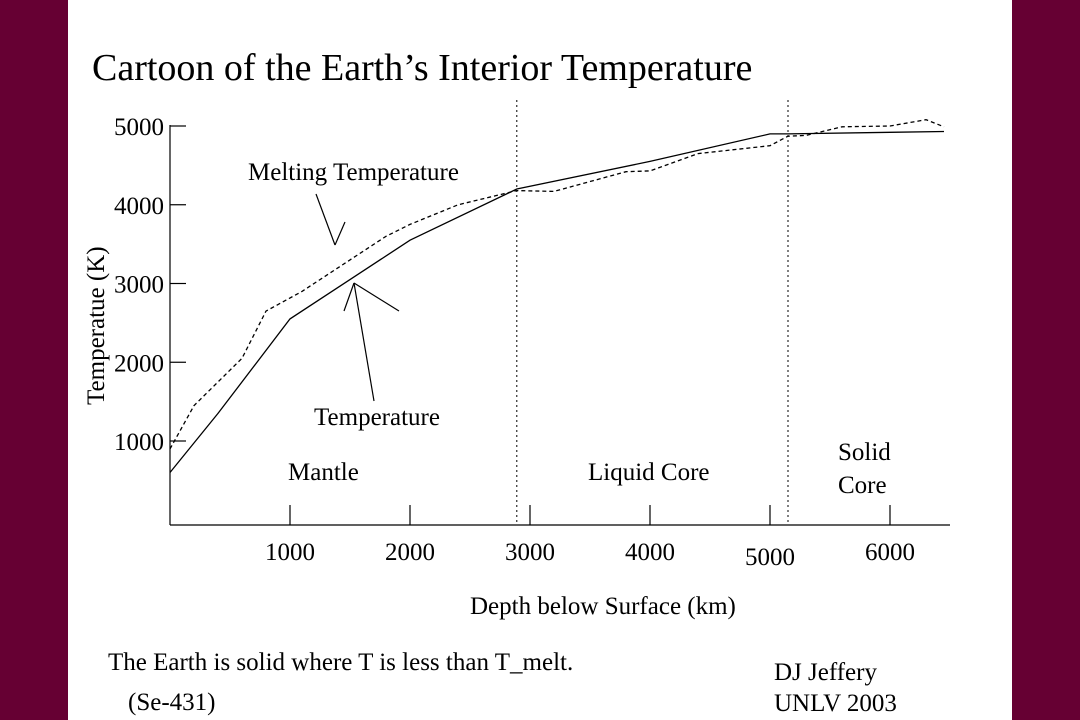 This screenshot has height=720, width=1080. I want to click on x-tick-label: 4000, so click(650, 552).